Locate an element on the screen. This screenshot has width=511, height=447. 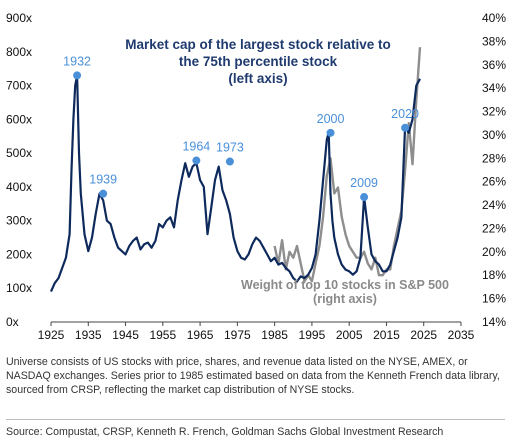
y-right-tick-label: 16% is located at coordinates (494, 299).